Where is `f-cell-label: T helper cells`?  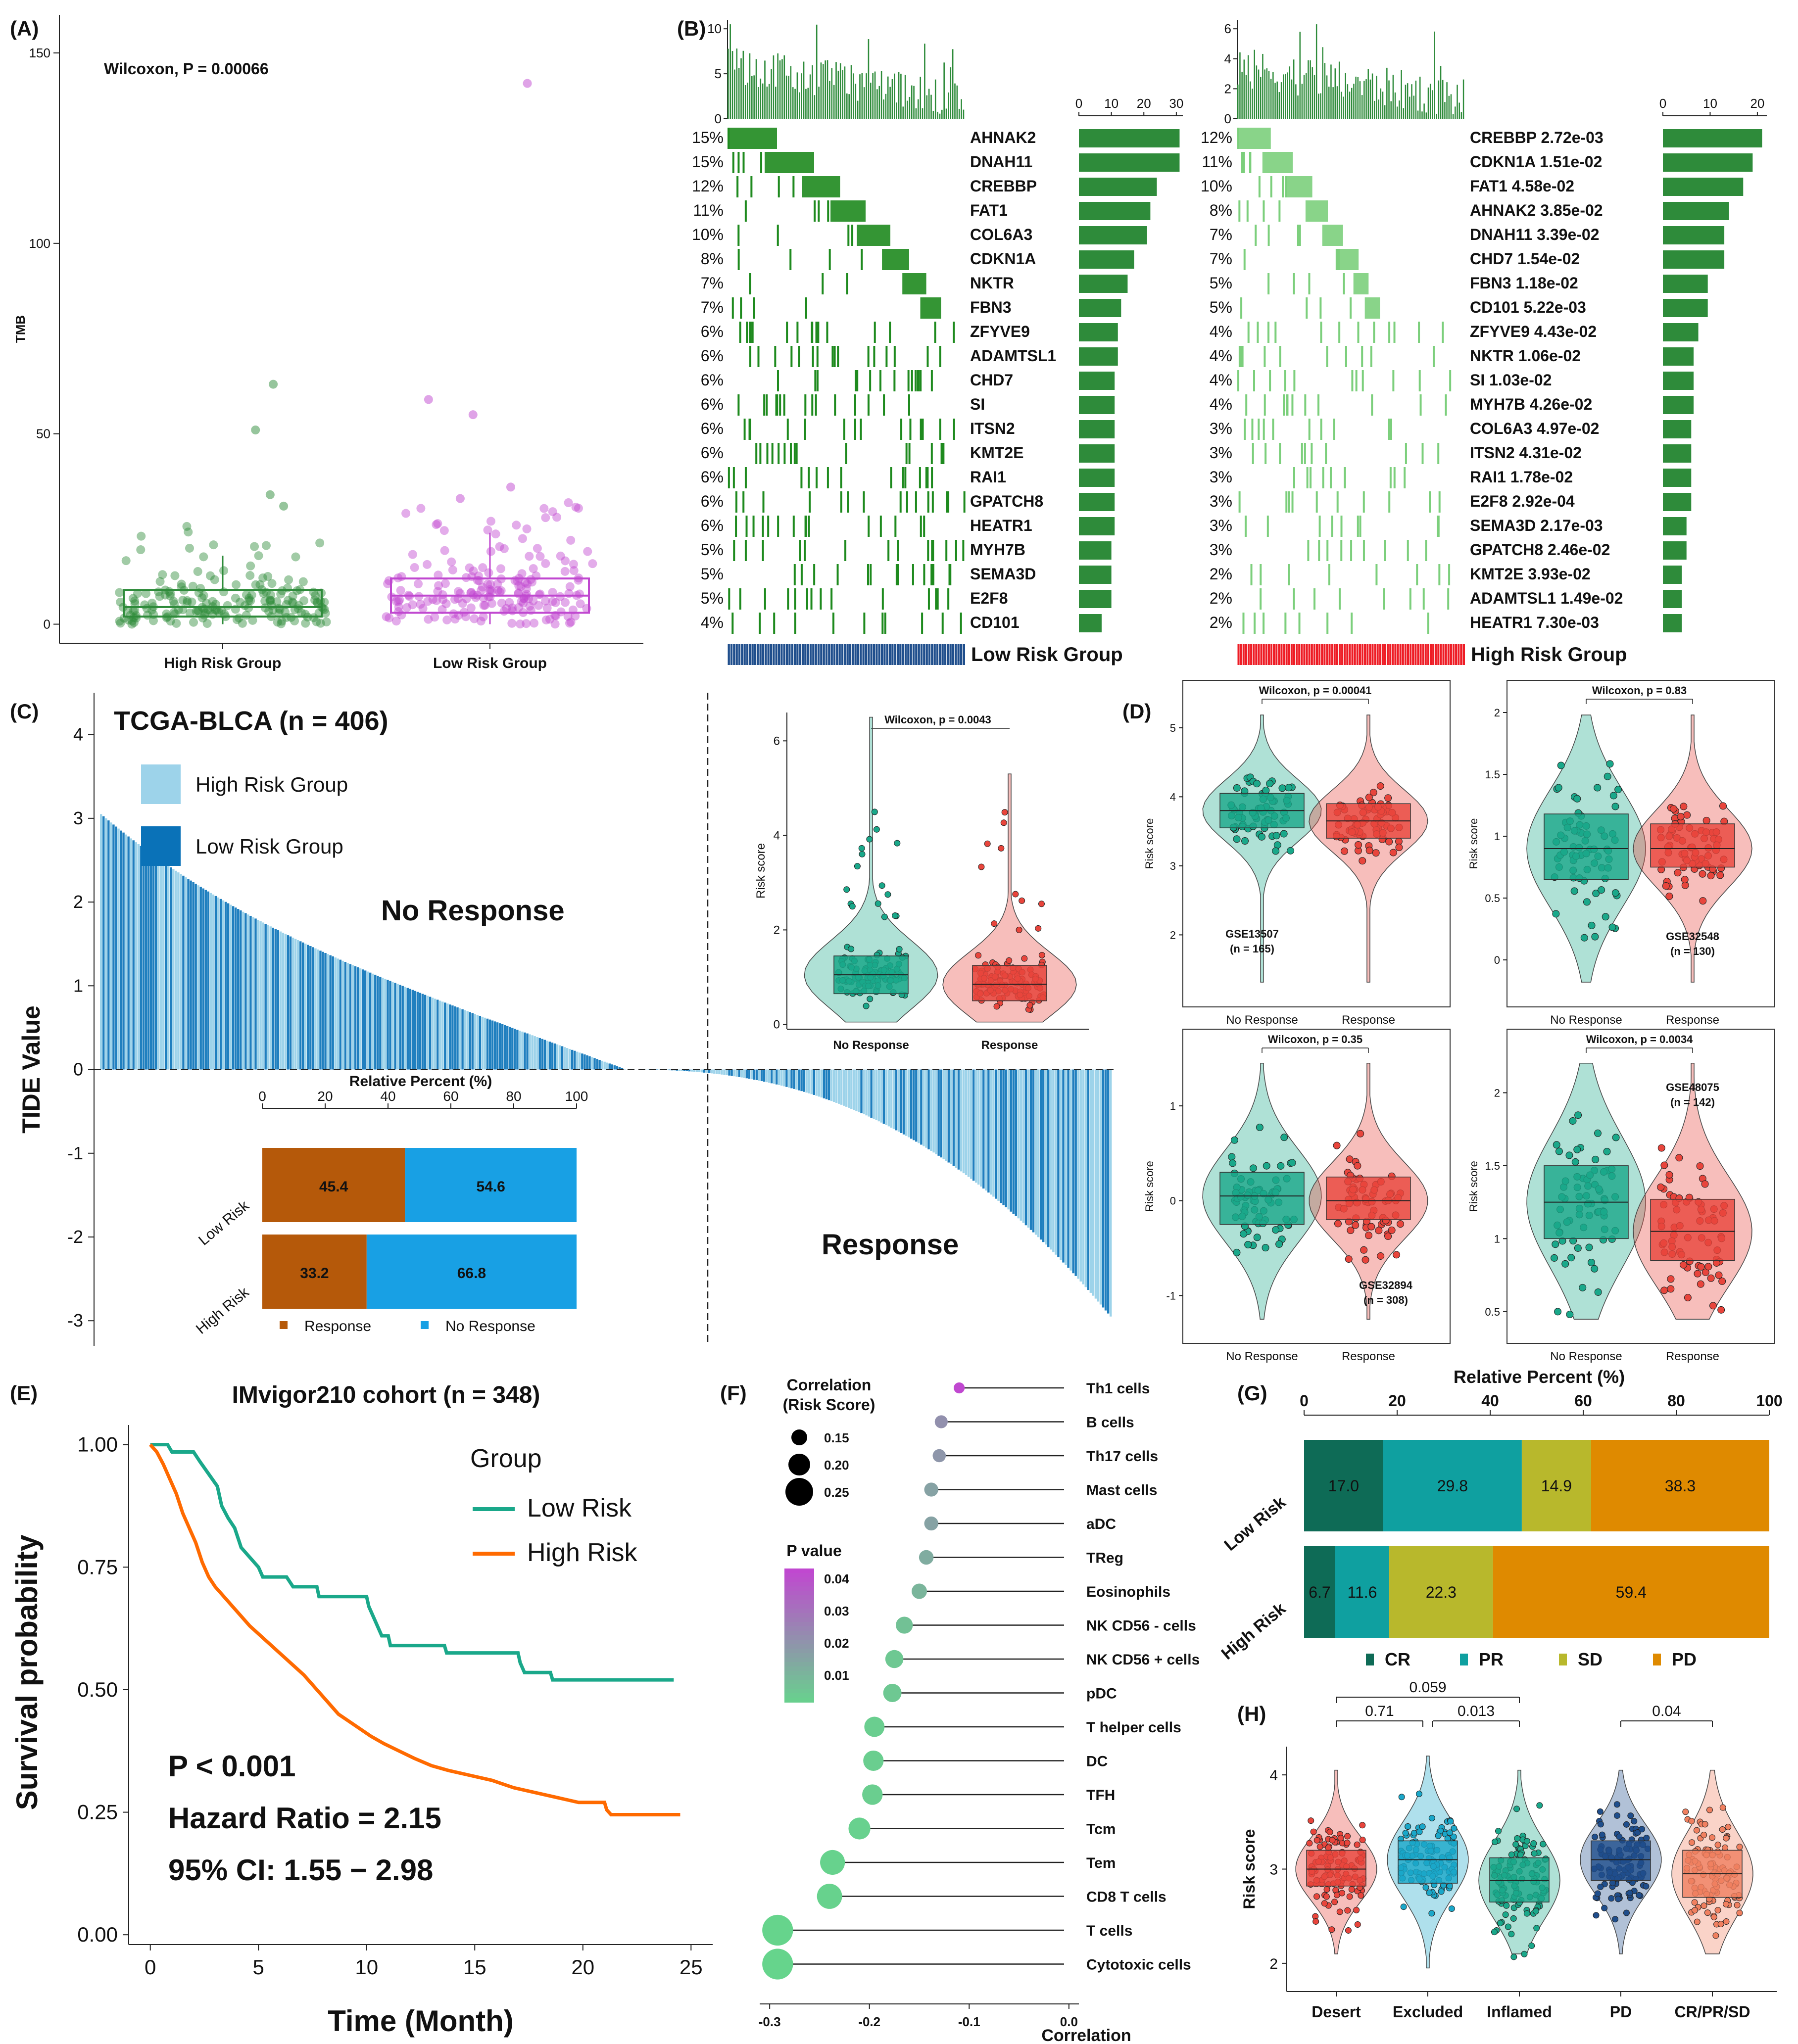
f-cell-label: T helper cells is located at coordinates (1134, 1727).